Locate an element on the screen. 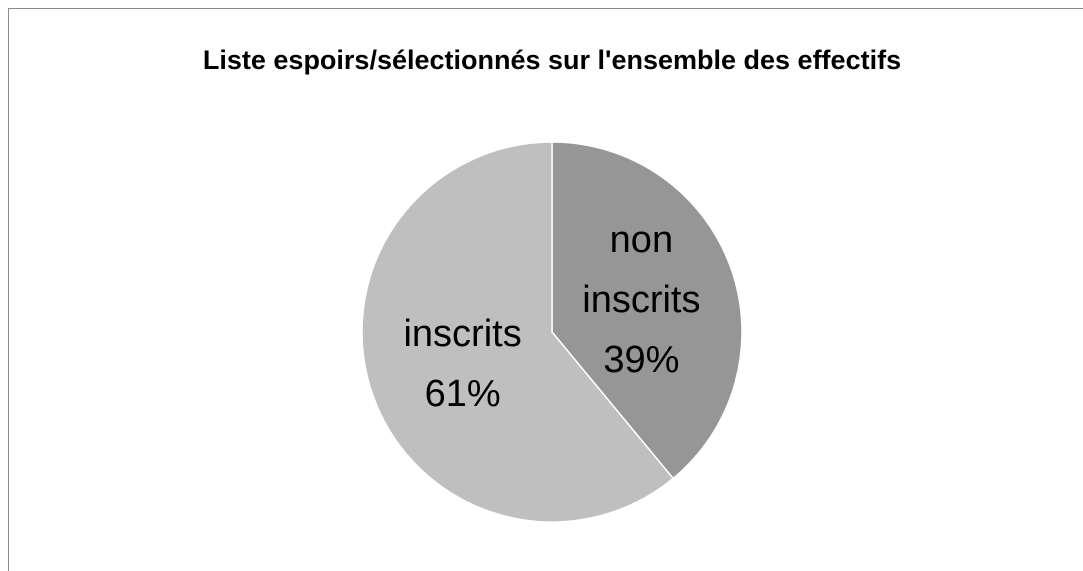 The width and height of the screenshot is (1083, 571). slice-label: inscrits 61% is located at coordinates (463, 364).